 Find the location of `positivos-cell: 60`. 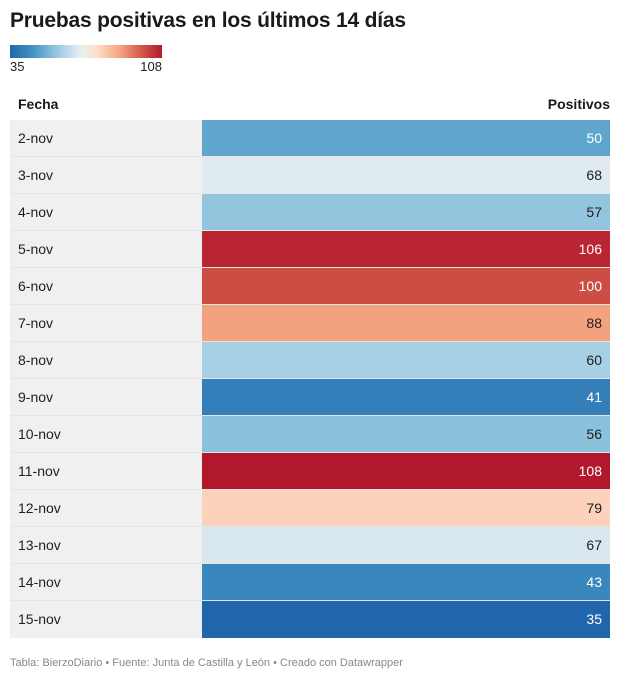

positivos-cell: 60 is located at coordinates (406, 360).